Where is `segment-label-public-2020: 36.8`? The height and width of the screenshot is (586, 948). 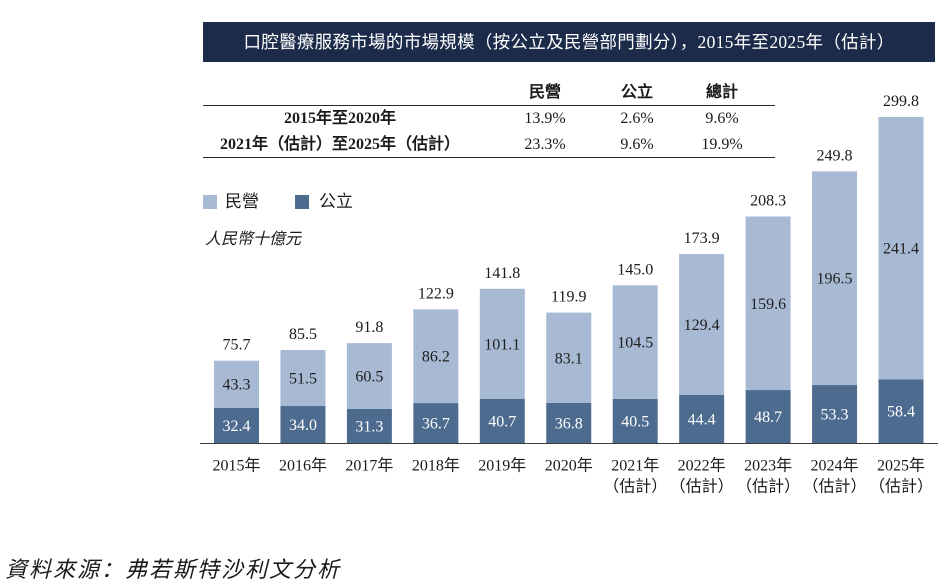 segment-label-public-2020: 36.8 is located at coordinates (569, 423).